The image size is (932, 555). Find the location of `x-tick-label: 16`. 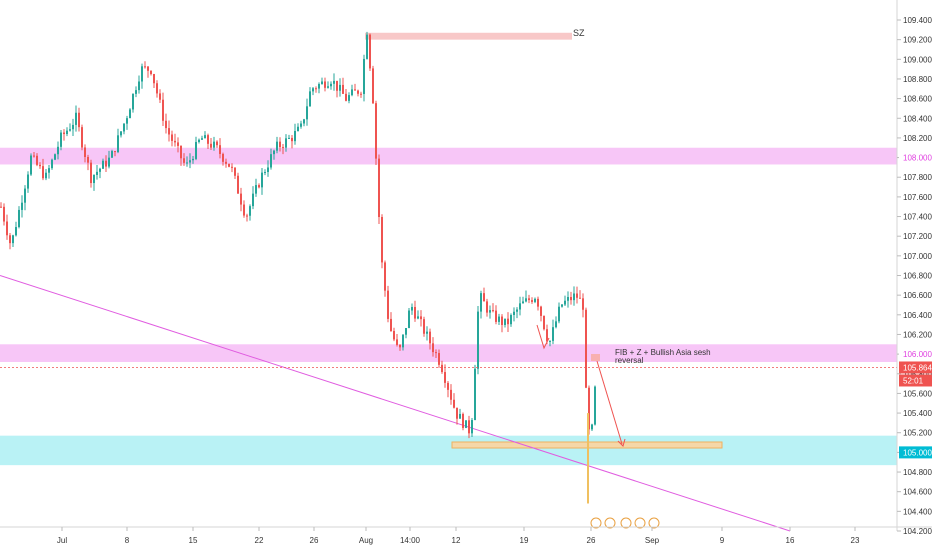

x-tick-label: 16 is located at coordinates (790, 540).